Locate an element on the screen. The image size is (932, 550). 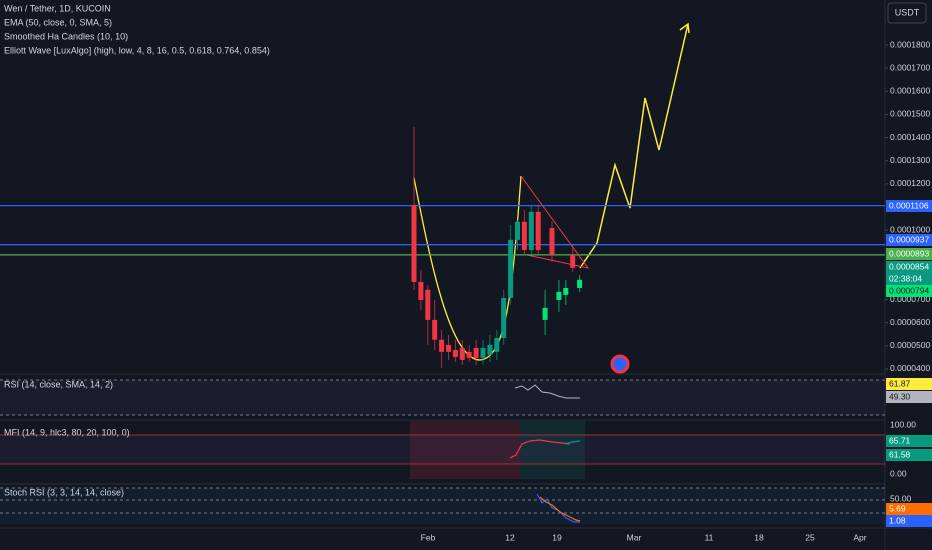
price-tick-label: 0.0001300 is located at coordinates (910, 160).